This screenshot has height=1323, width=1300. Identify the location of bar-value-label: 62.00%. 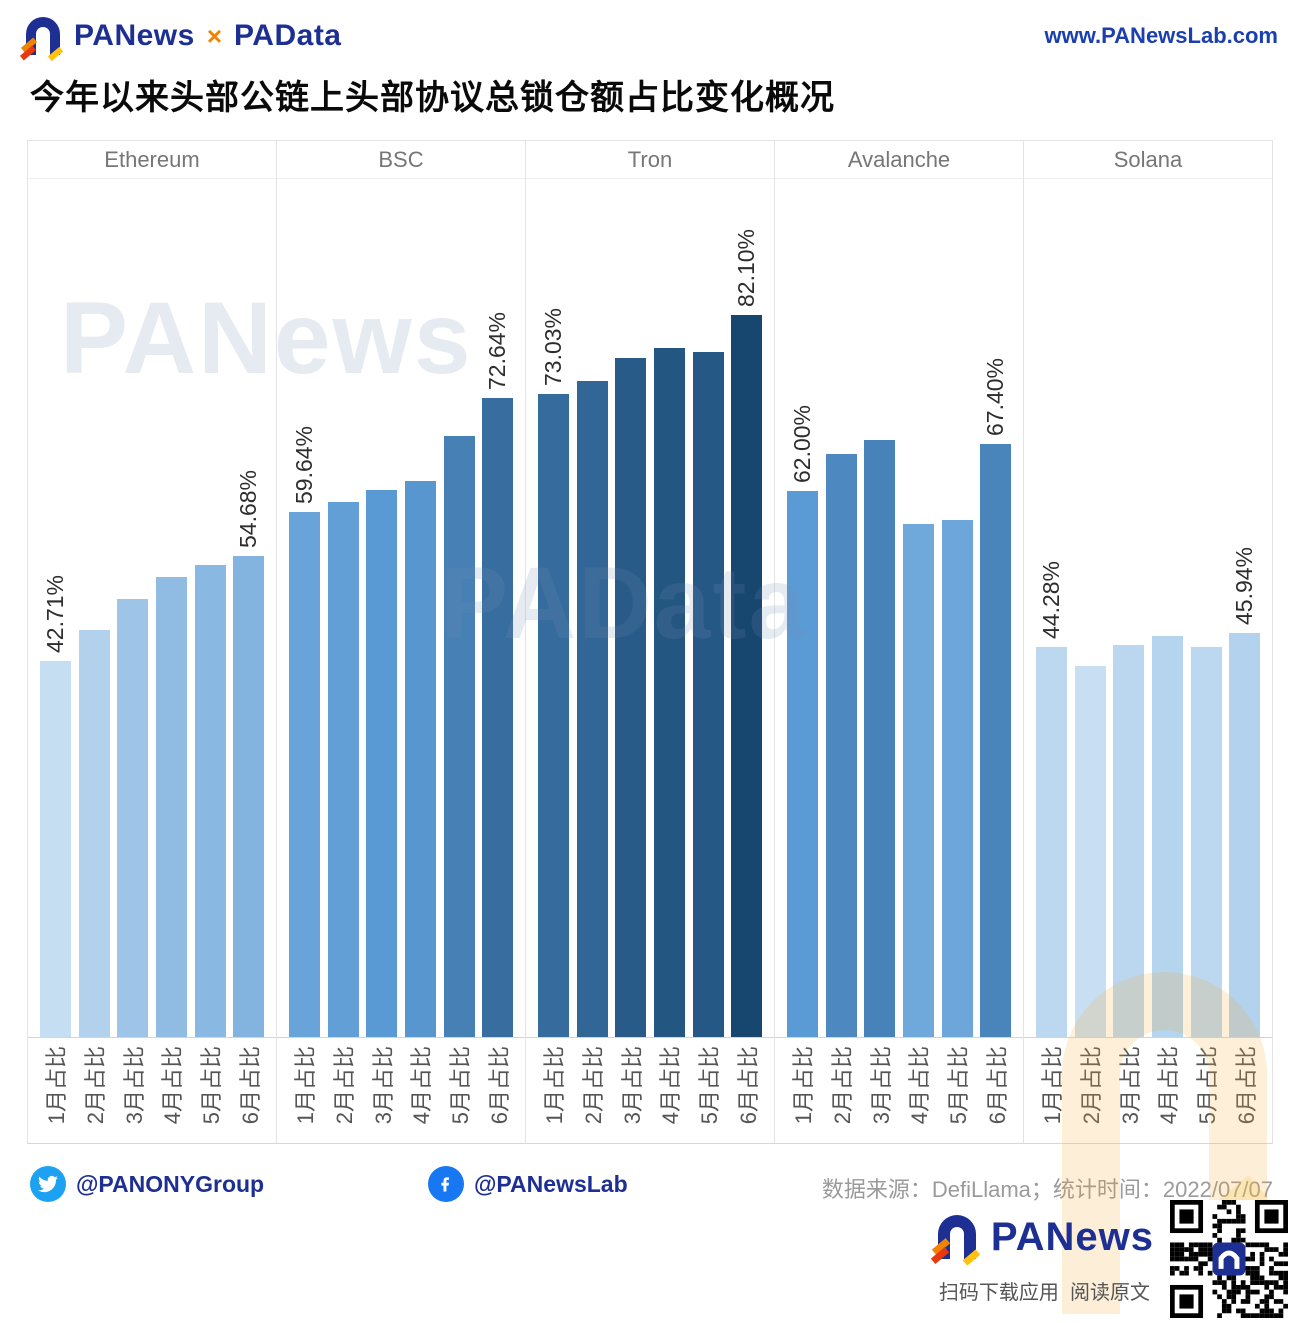
(802, 444).